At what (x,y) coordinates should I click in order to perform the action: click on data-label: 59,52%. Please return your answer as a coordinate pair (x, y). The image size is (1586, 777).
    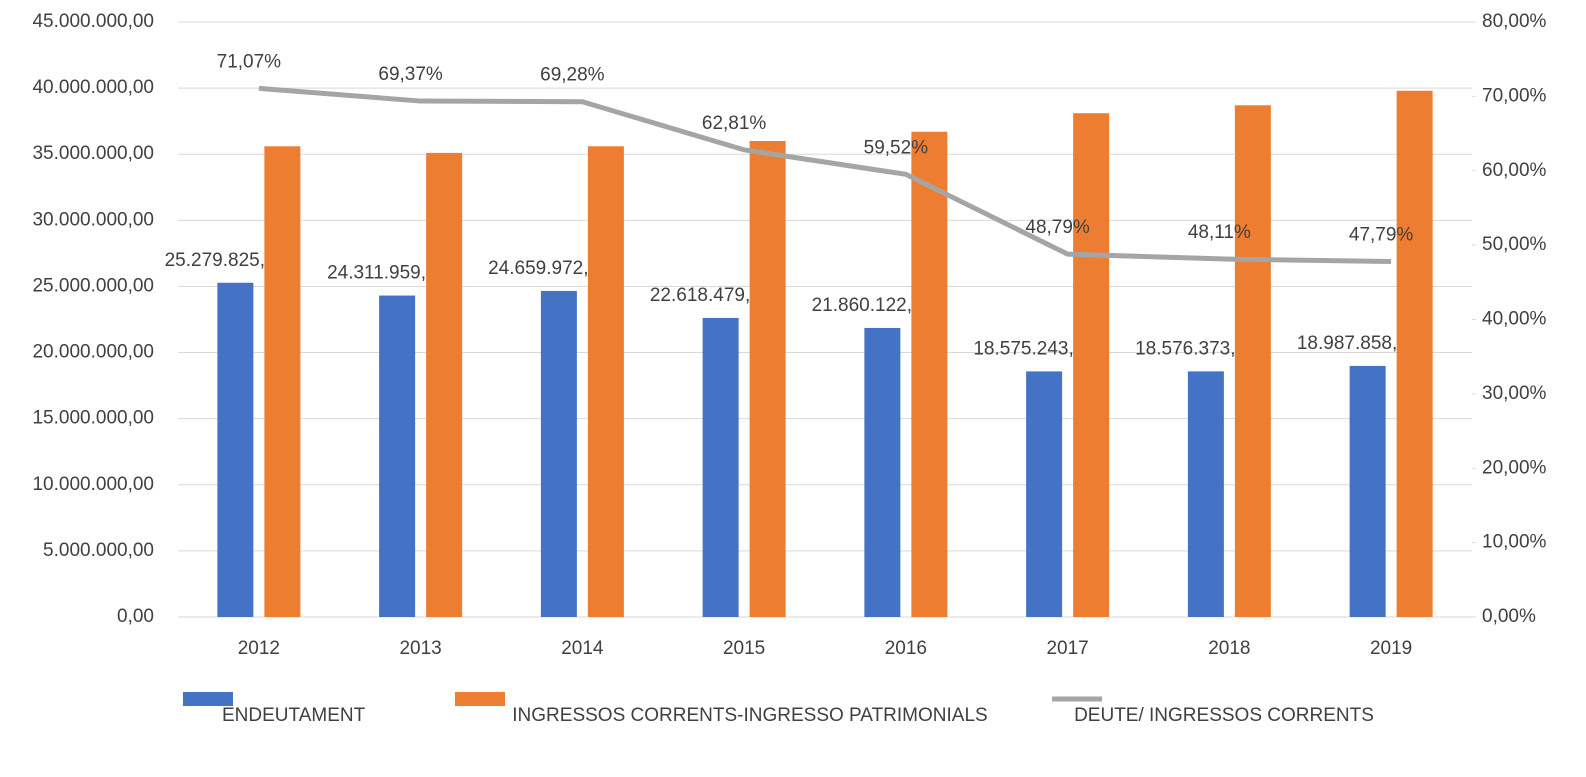
    Looking at the image, I should click on (896, 147).